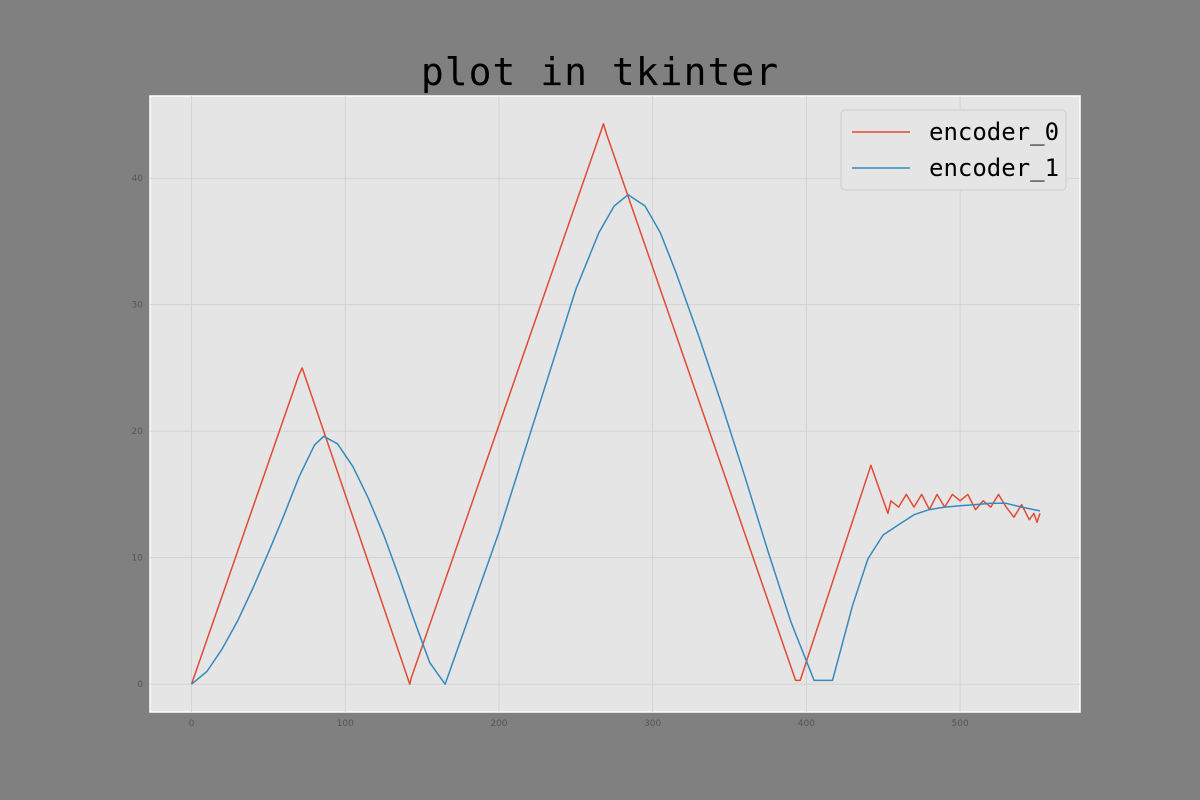 This screenshot has height=800, width=1200. I want to click on legend-label-encoder_1: encoder_1, so click(994, 168).